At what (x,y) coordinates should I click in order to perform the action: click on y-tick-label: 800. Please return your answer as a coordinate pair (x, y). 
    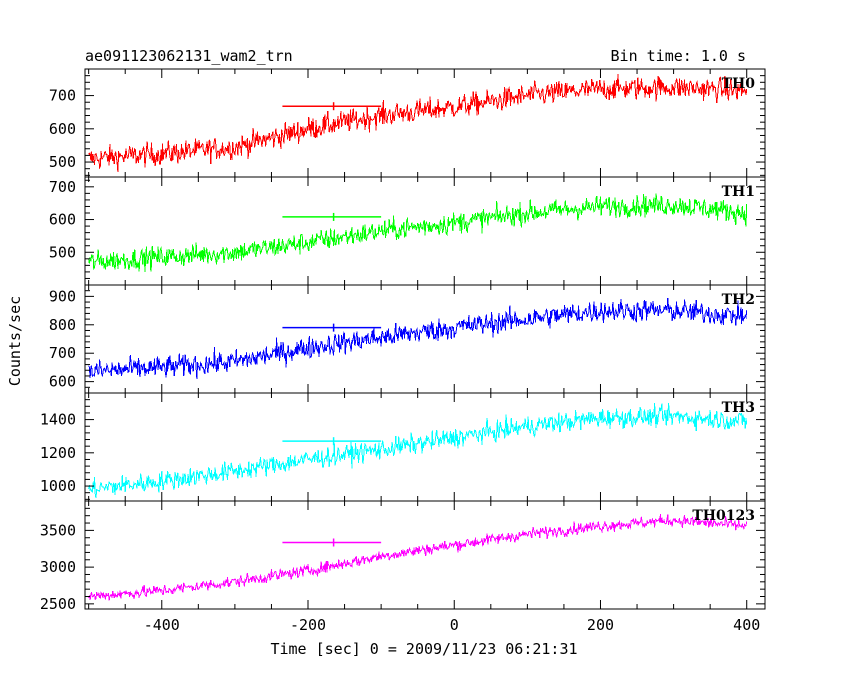
    Looking at the image, I should click on (62, 325).